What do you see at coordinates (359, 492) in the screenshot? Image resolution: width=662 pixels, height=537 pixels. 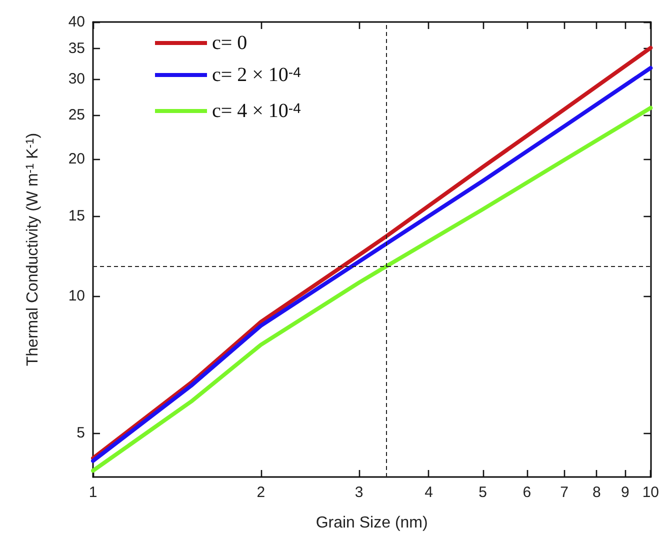 I see `x-tick-label: 3` at bounding box center [359, 492].